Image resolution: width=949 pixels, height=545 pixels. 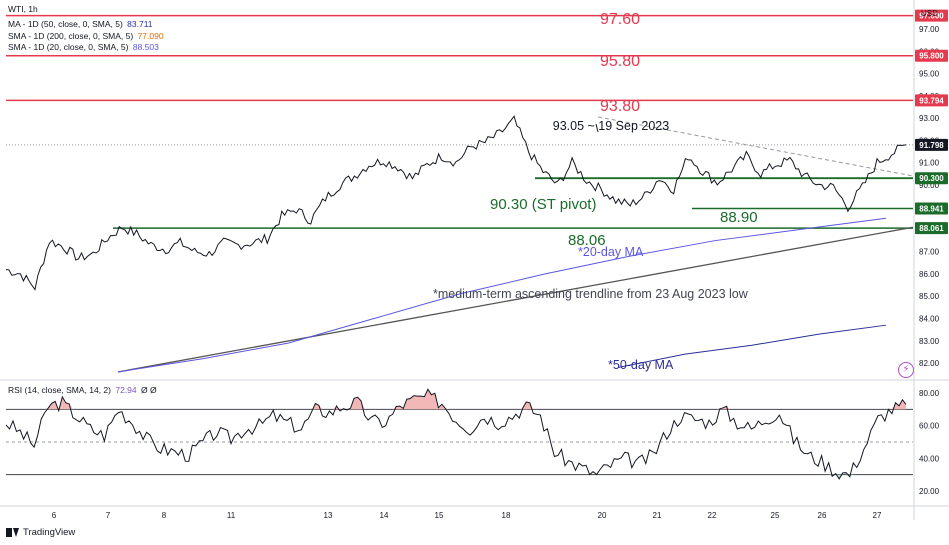 I want to click on annotation-ma50: *50-day MA, so click(x=641, y=365).